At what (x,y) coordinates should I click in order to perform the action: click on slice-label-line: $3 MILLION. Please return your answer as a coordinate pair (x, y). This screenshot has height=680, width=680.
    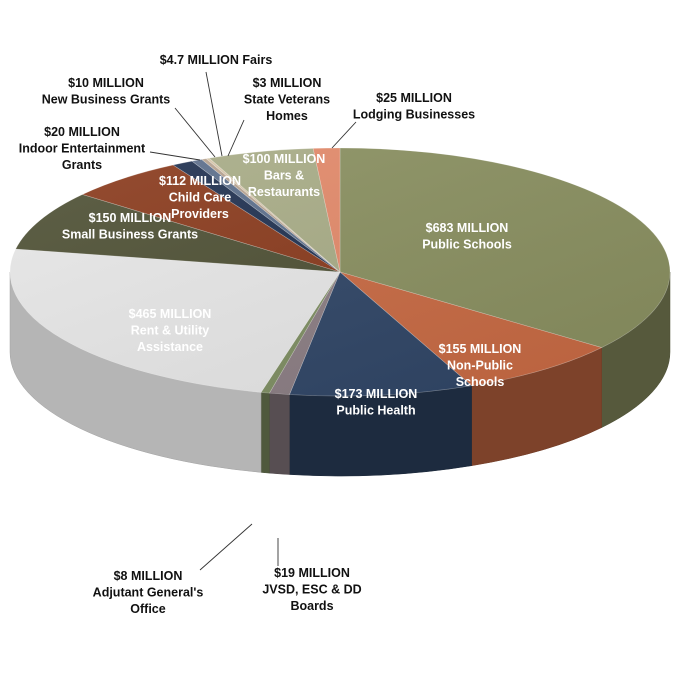
    Looking at the image, I should click on (287, 83).